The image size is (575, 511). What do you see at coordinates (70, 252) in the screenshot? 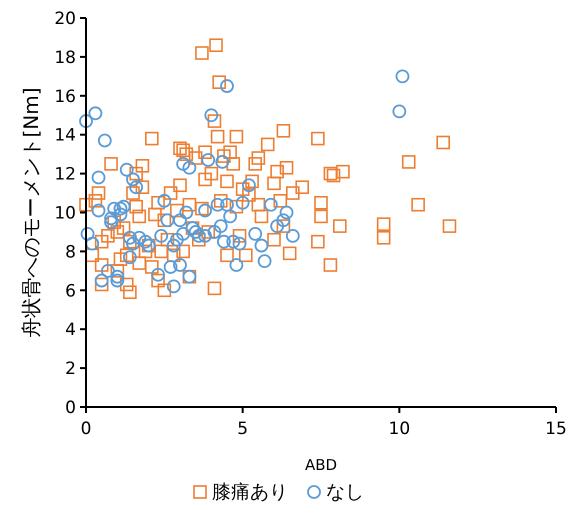
I see `y-tick-label: 8` at bounding box center [70, 252].